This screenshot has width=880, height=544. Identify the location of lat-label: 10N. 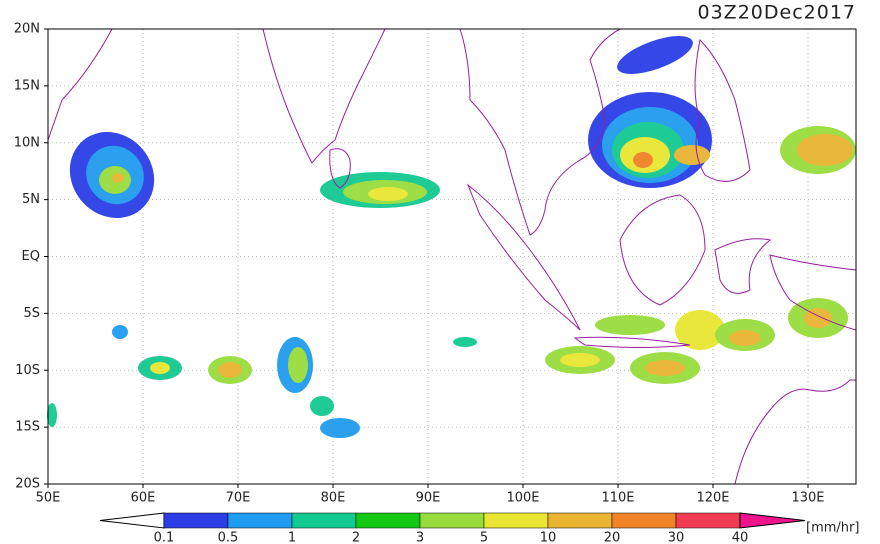
(27, 142).